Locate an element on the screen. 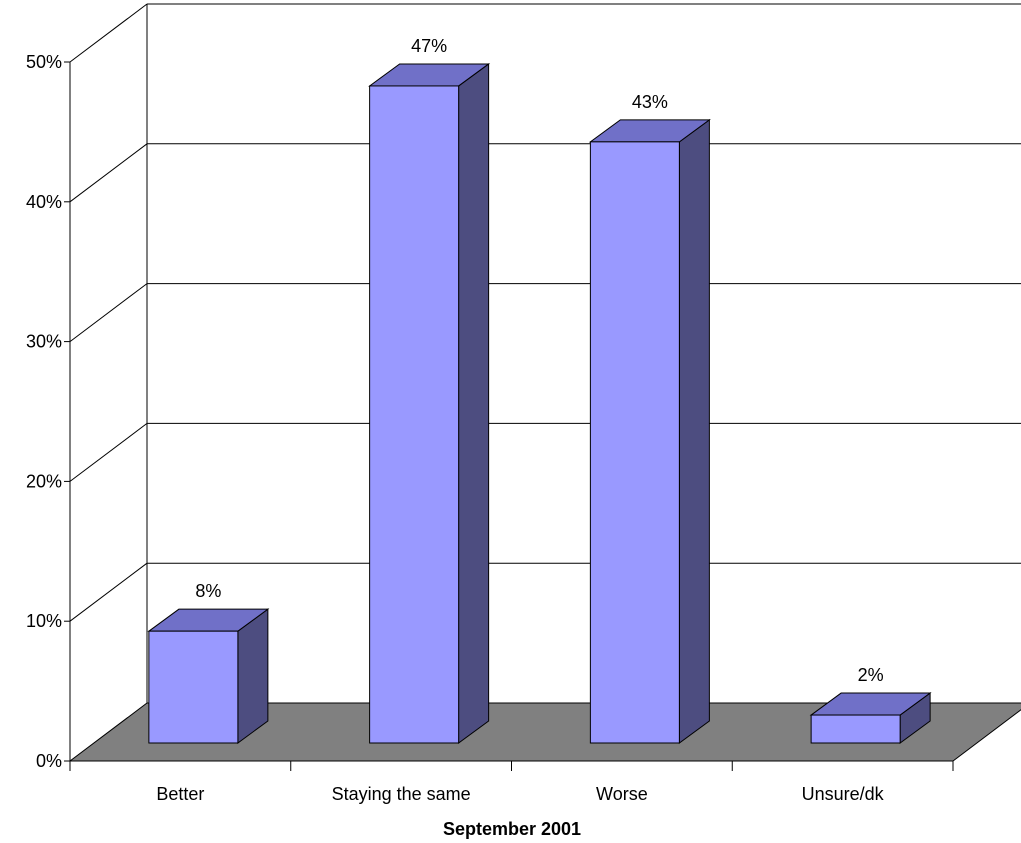 Image resolution: width=1021 pixels, height=843 pixels. data-label: 43% is located at coordinates (650, 102).